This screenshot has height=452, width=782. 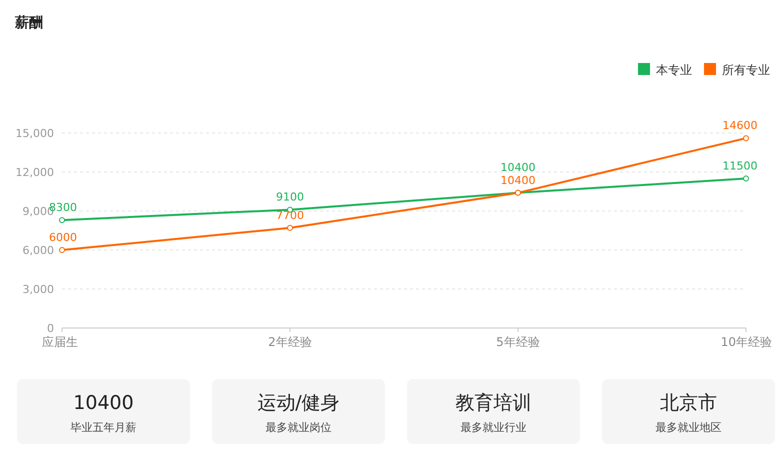 I want to click on text: 最多就业岗位, so click(x=299, y=427).